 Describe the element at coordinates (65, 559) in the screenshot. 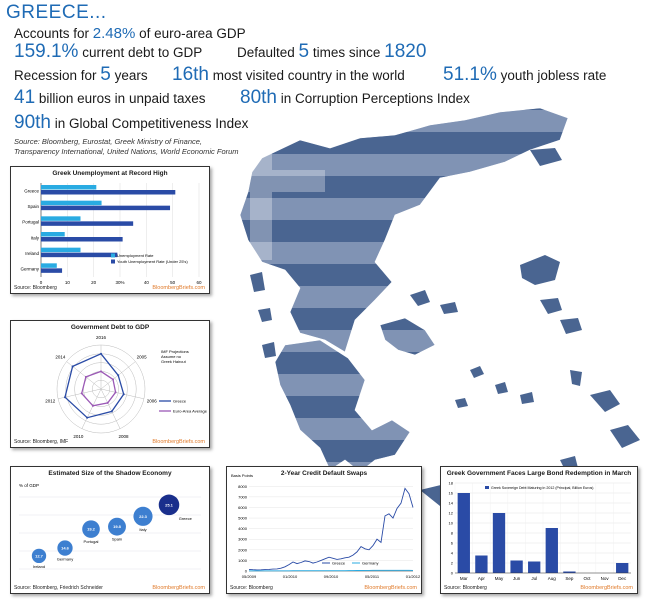

I see `bubble-label: Germany` at that location.